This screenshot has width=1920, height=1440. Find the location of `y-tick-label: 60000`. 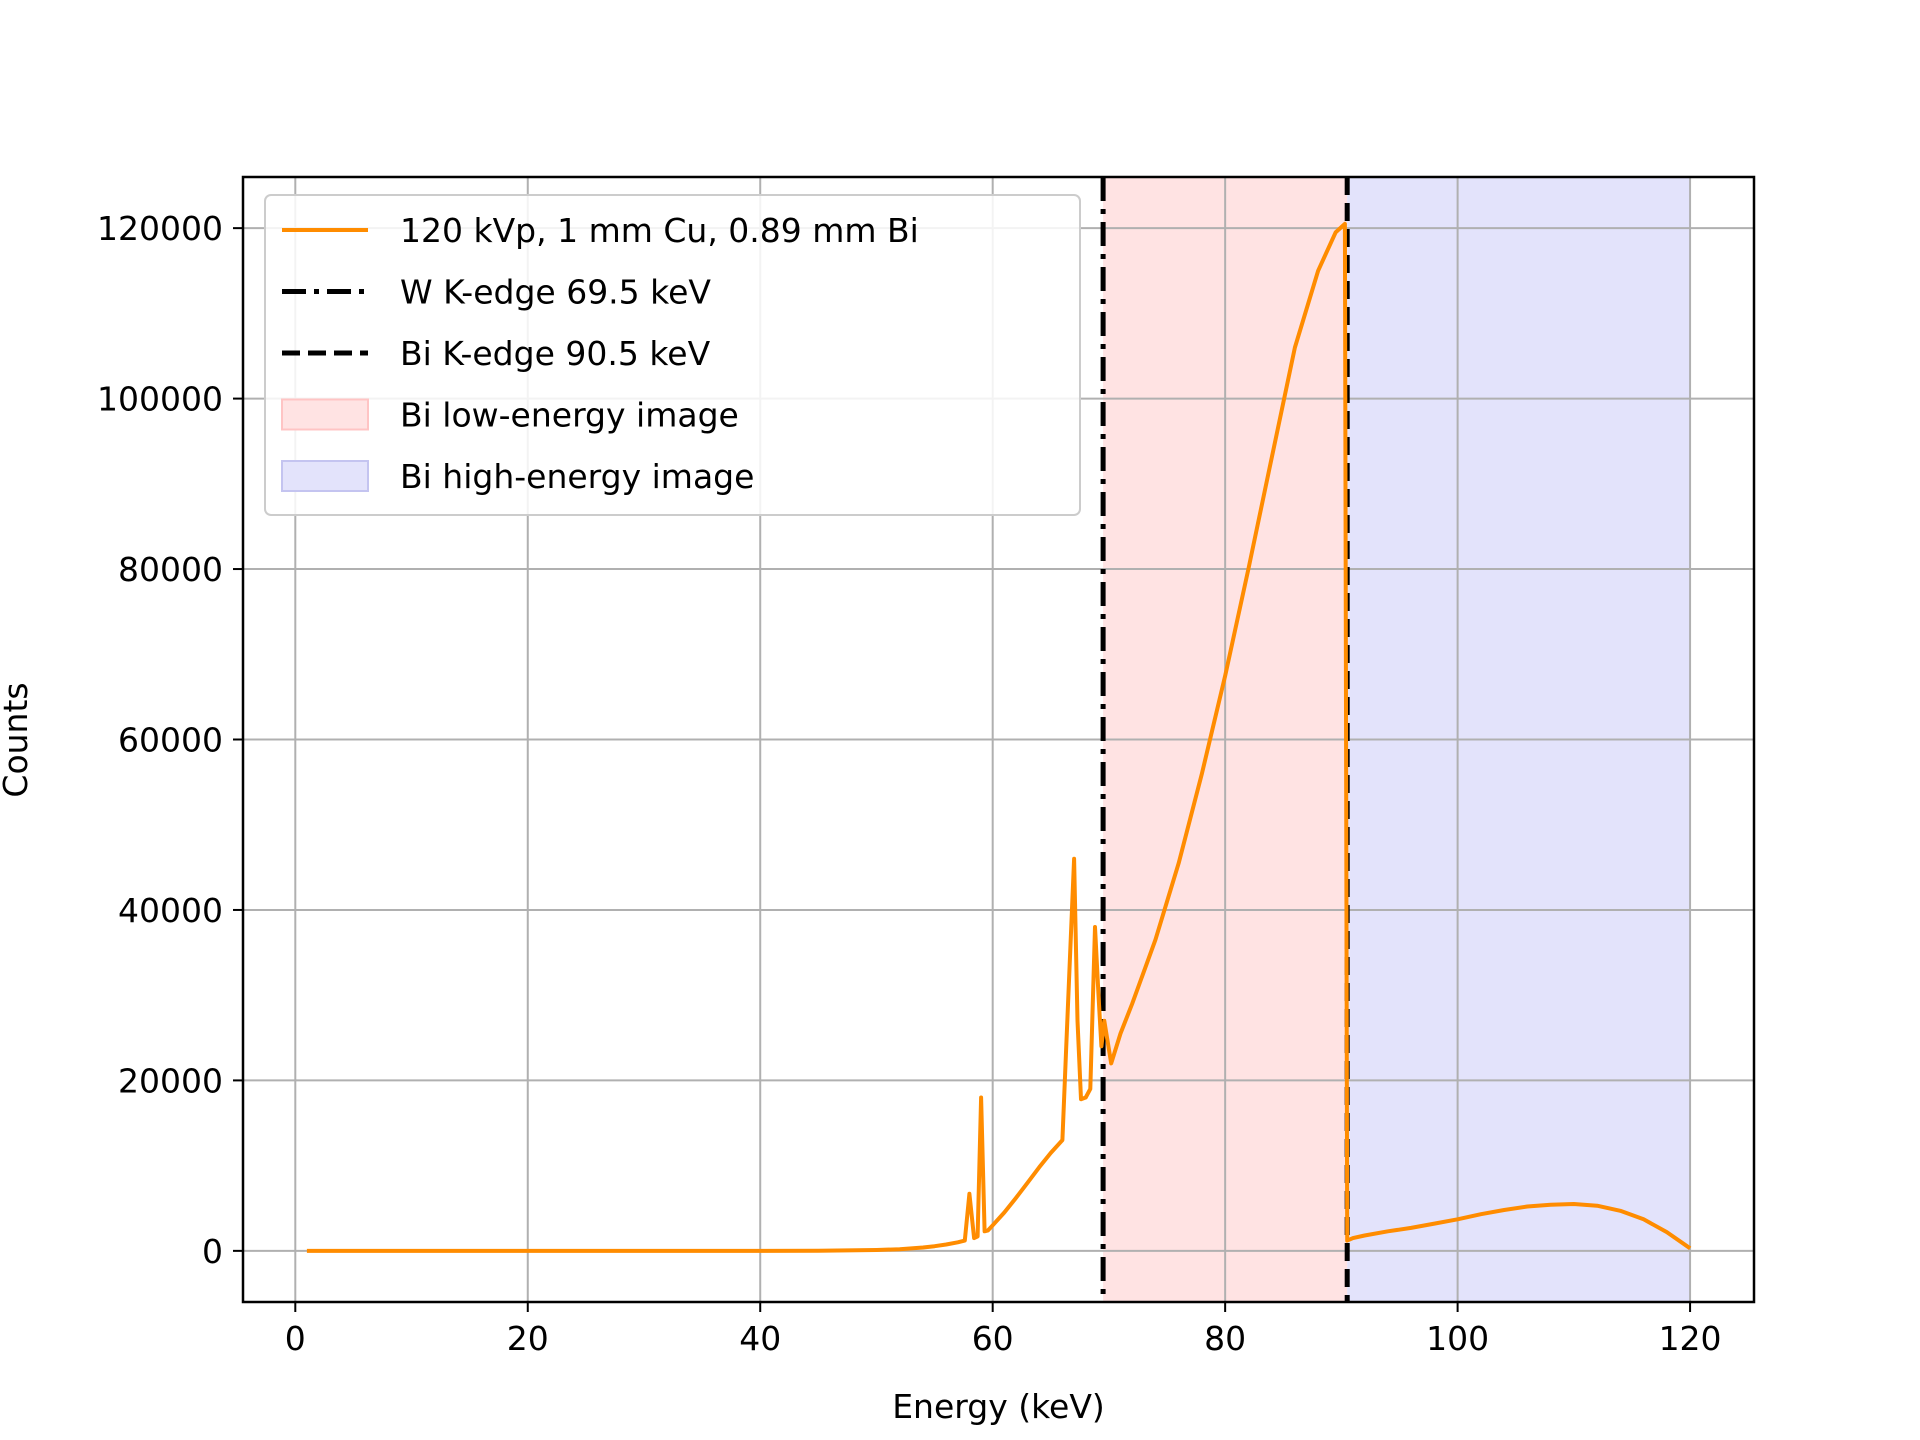

y-tick-label: 60000 is located at coordinates (170, 740).